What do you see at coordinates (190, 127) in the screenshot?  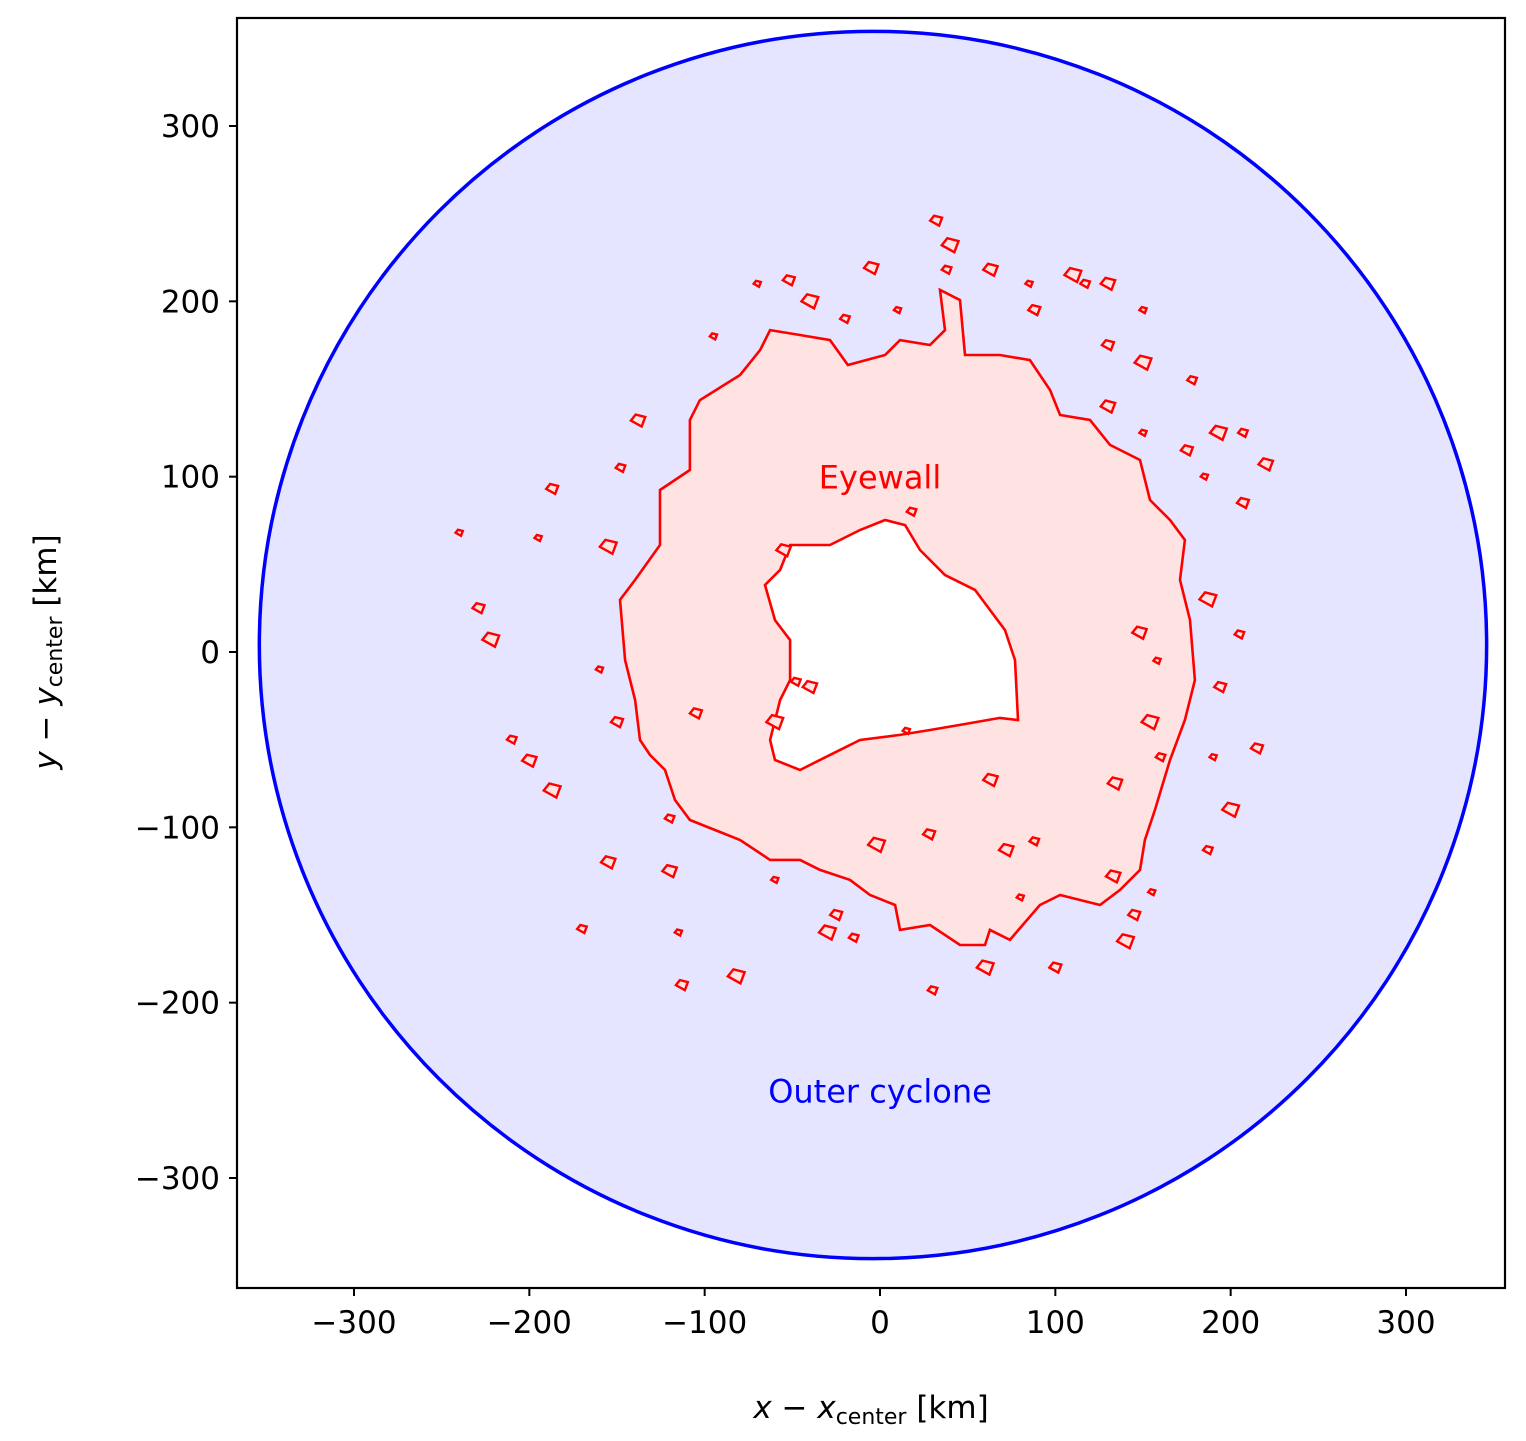 I see `y-tick-label: 300` at bounding box center [190, 127].